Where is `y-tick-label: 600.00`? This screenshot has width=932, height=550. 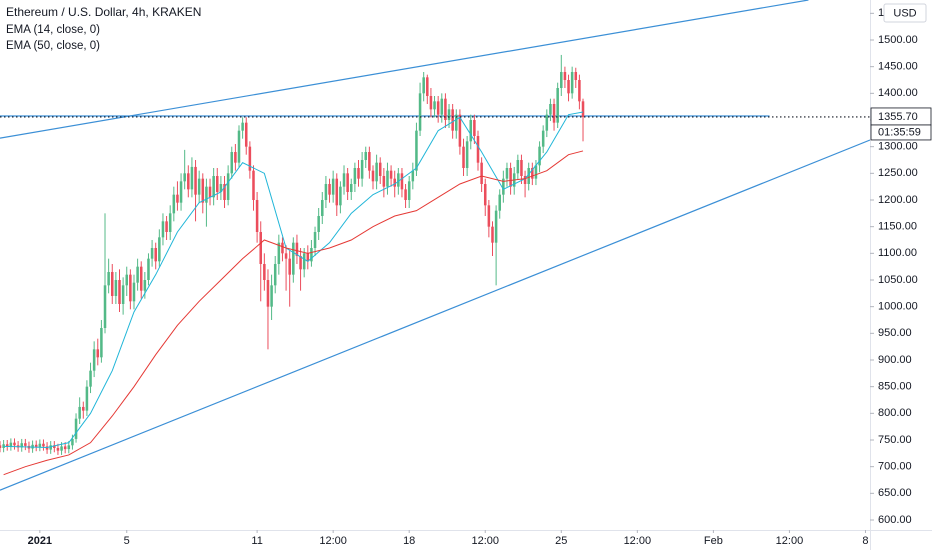 y-tick-label: 600.00 is located at coordinates (895, 520).